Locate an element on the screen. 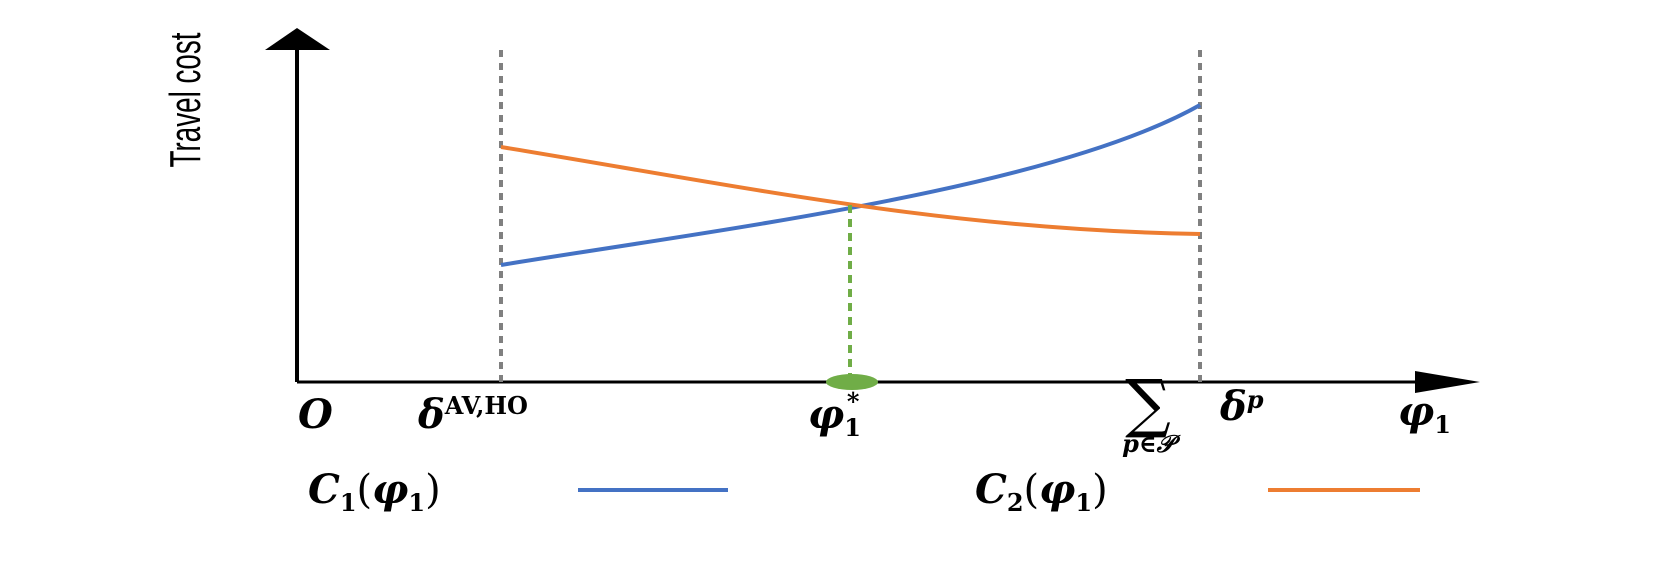  legend-c2: C2(φ1) is located at coordinates (1041, 491).